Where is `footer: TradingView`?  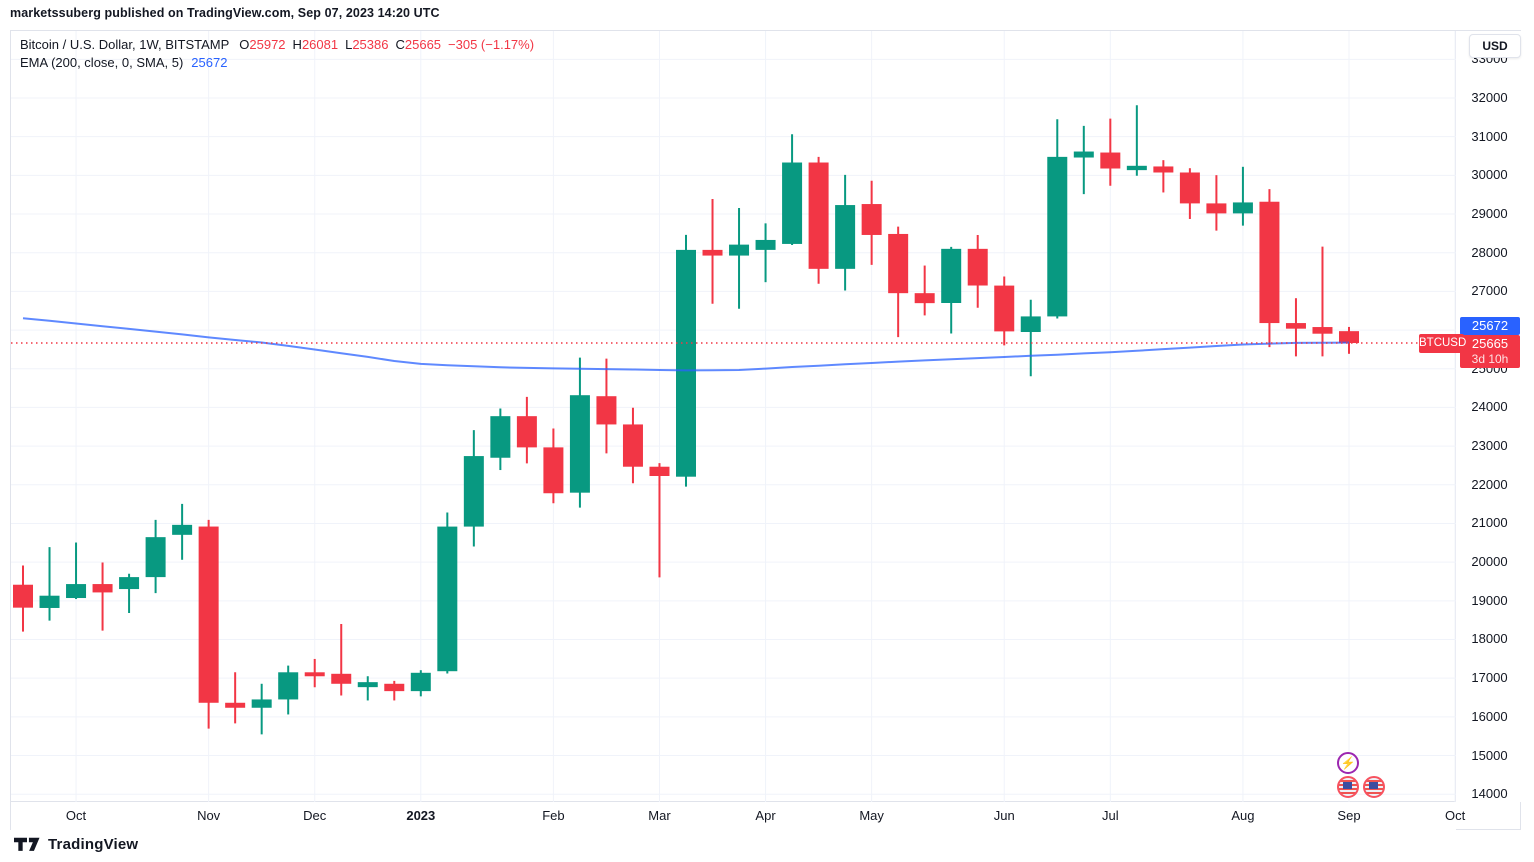
footer: TradingView is located at coordinates (76, 844).